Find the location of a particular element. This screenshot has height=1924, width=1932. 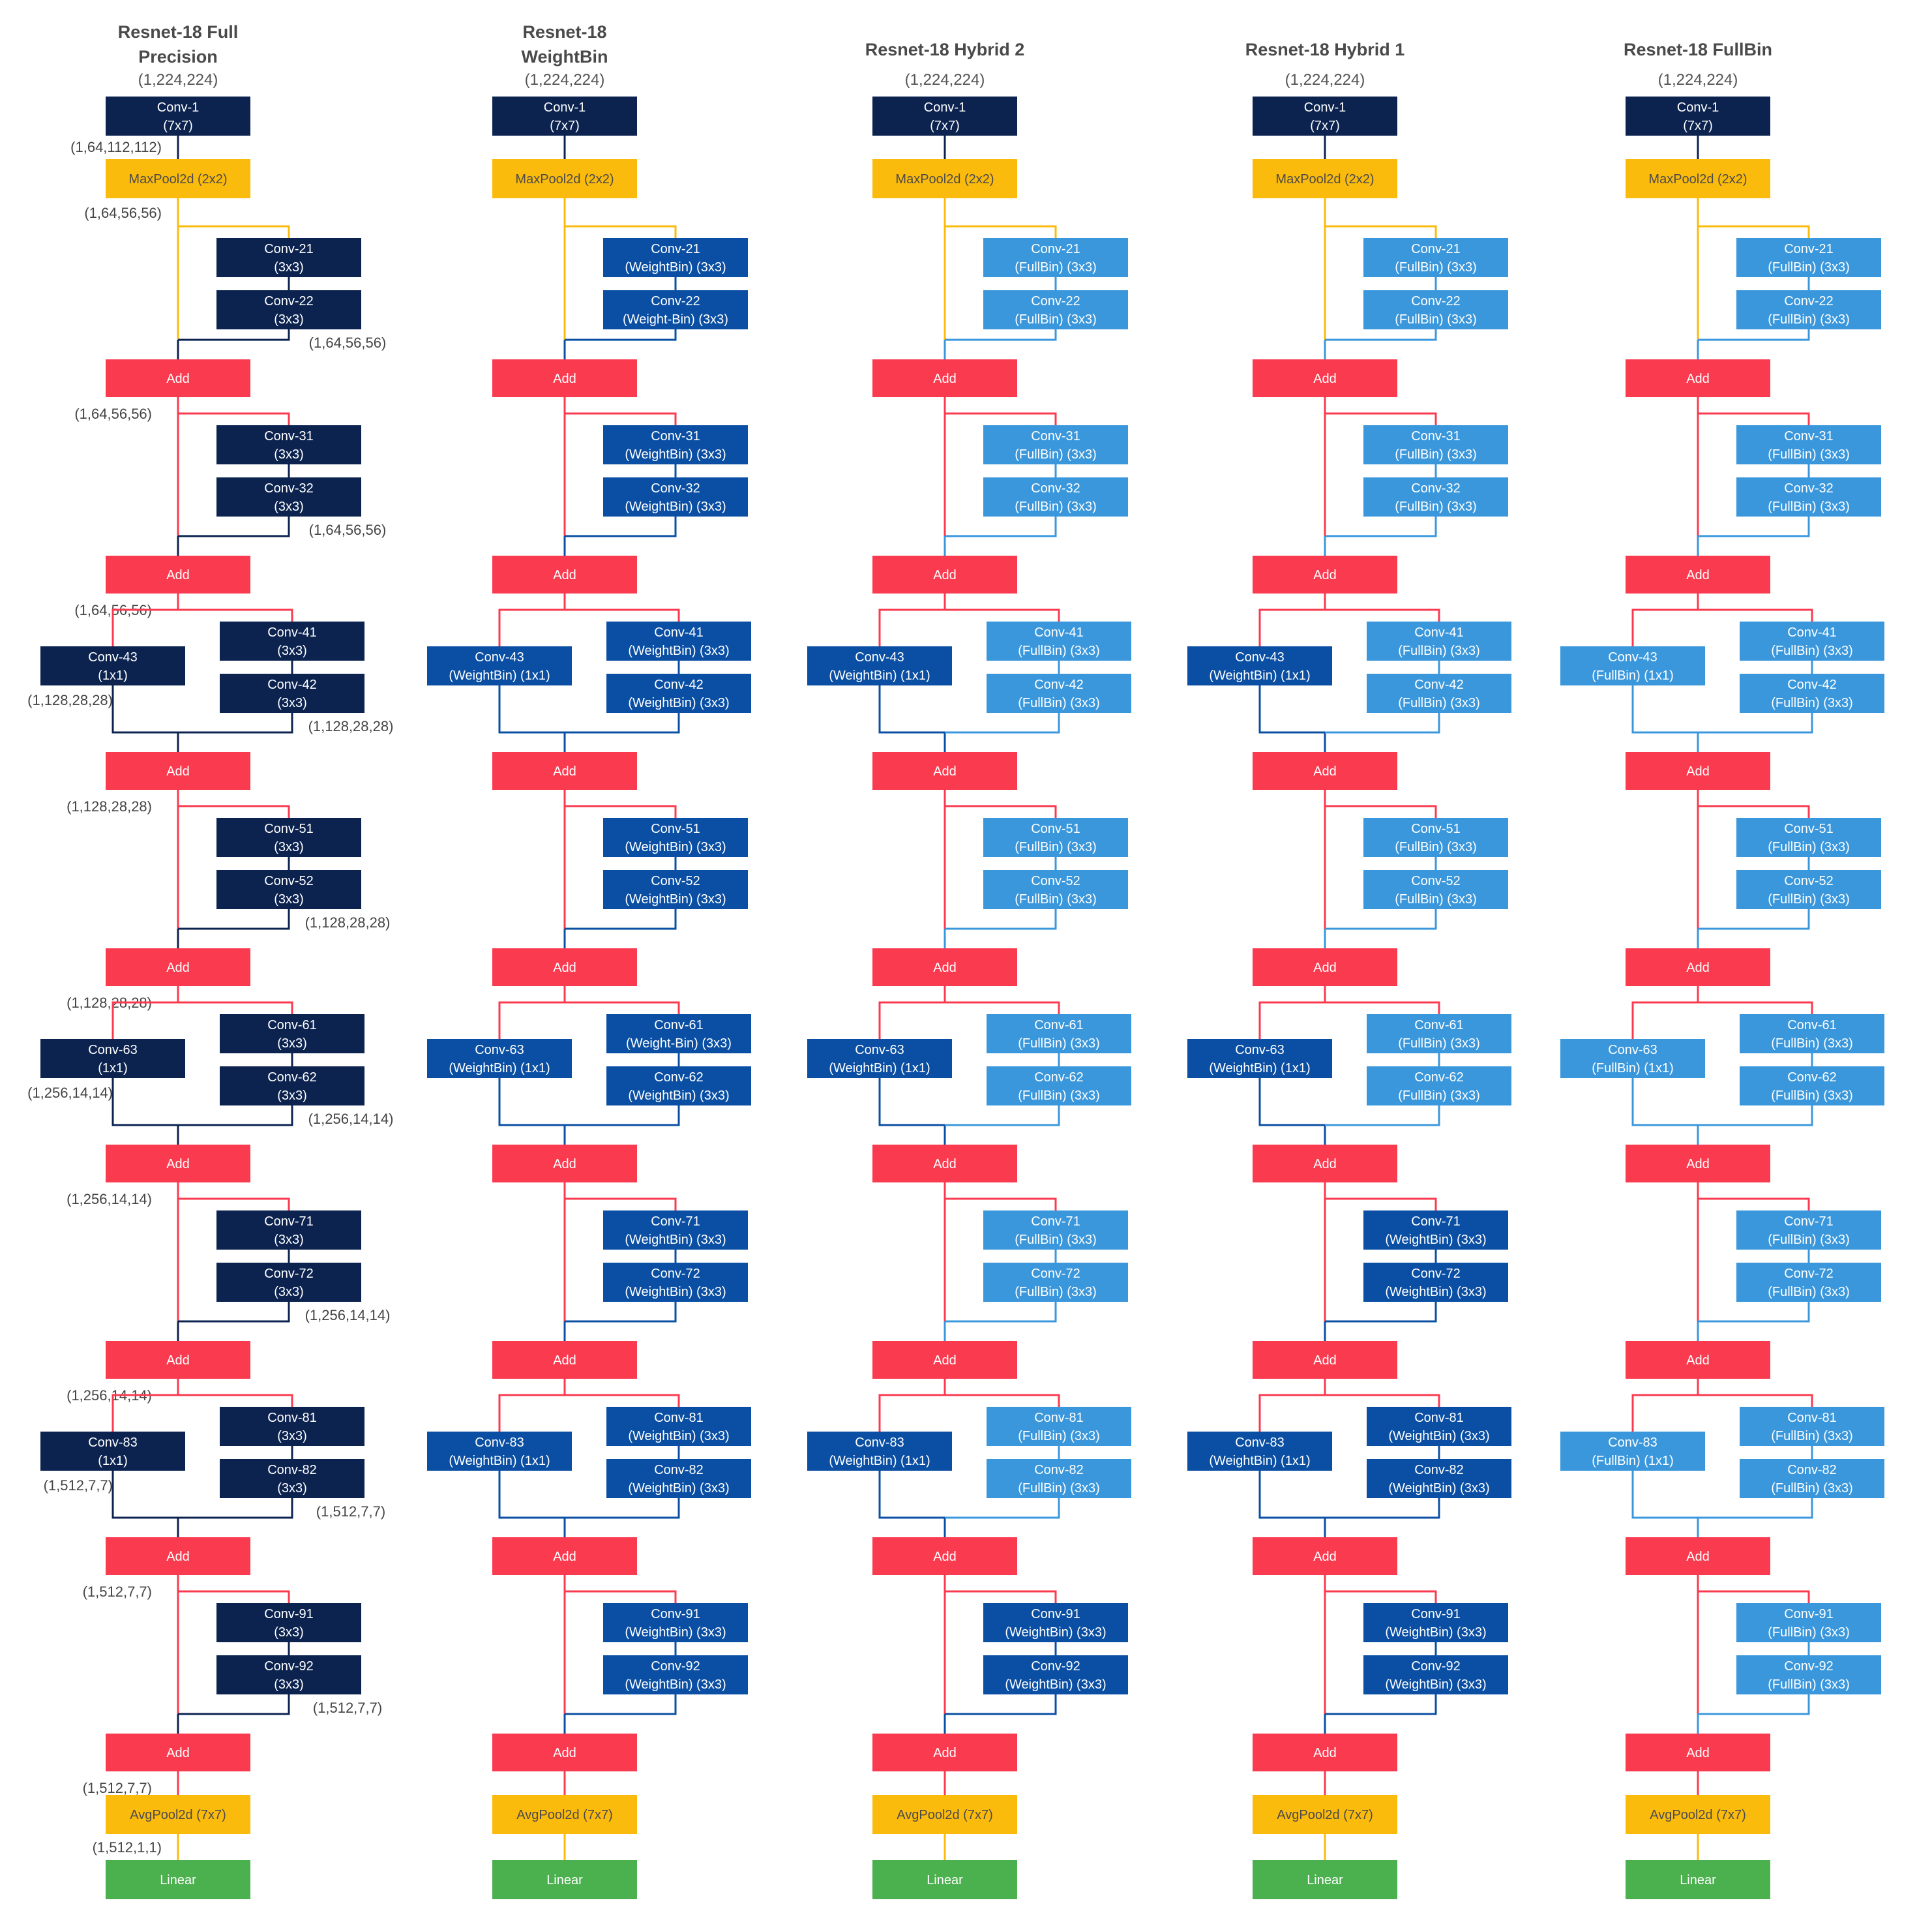

column-4-block-9-conv-a-rect is located at coordinates (1435, 1622).